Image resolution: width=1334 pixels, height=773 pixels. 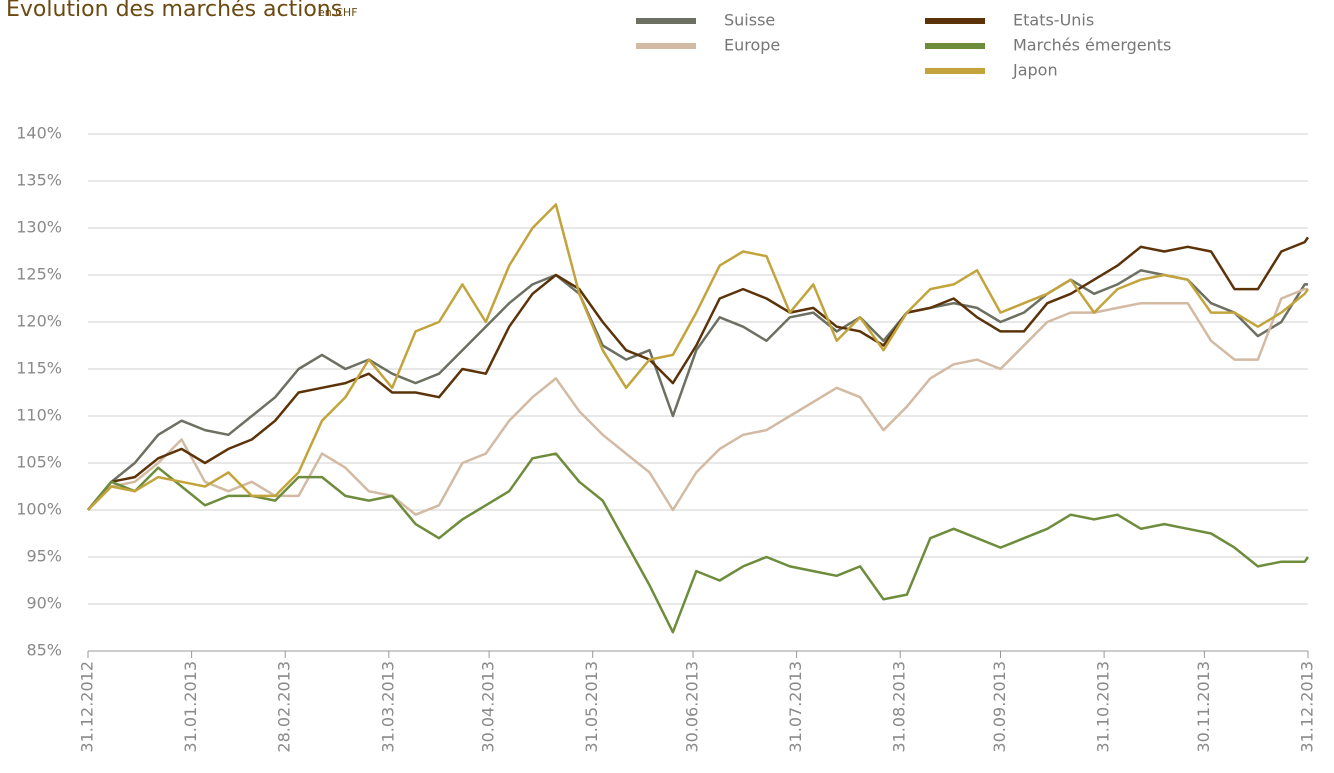 What do you see at coordinates (1203, 707) in the screenshot?
I see `x-tick-label: 30.11.2013` at bounding box center [1203, 707].